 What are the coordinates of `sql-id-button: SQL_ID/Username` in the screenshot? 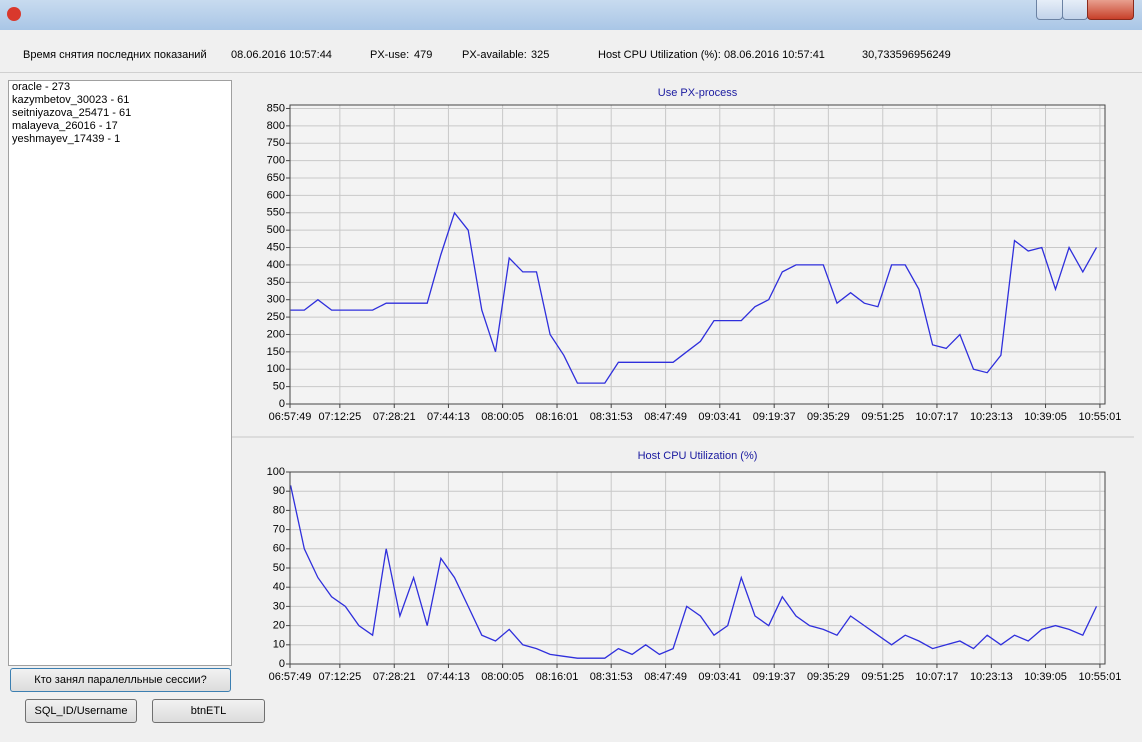 It's located at (81, 711).